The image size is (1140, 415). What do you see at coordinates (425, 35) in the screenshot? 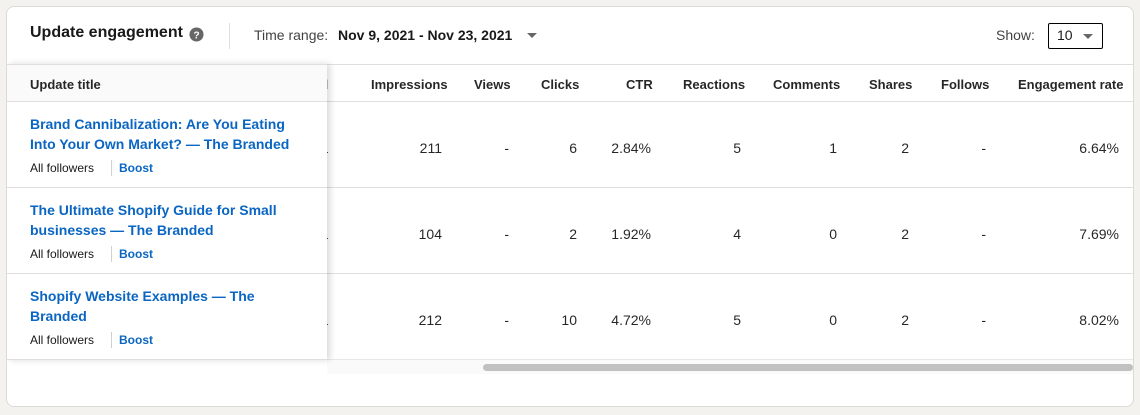
I see `time-range-dropdown: Nov 9, 2021 - Nov 23, 2021` at bounding box center [425, 35].